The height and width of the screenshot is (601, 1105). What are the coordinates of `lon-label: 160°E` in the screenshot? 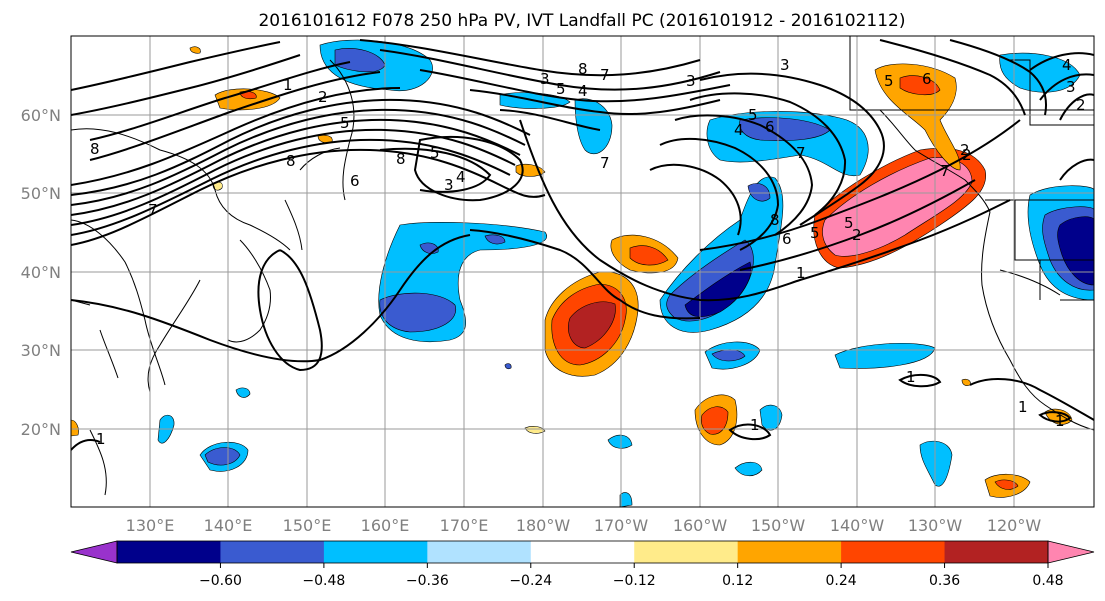 It's located at (385, 525).